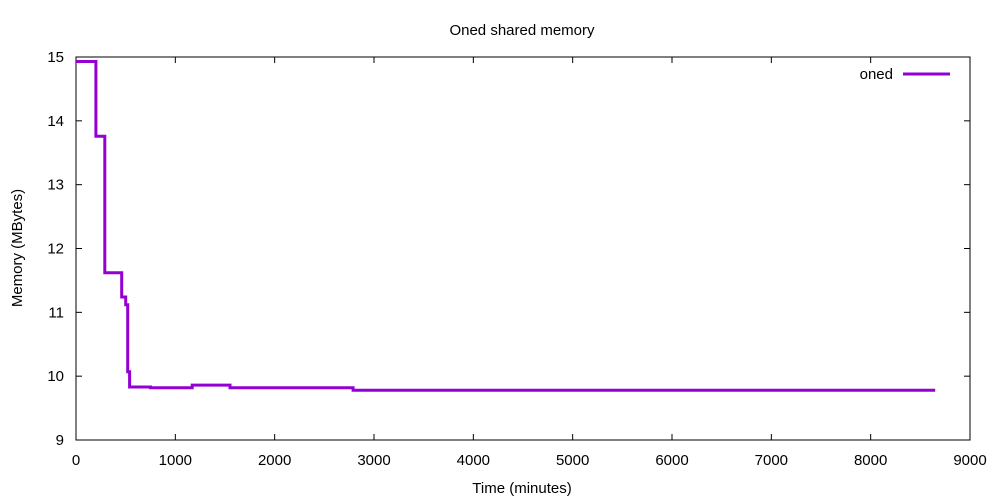  I want to click on y-tick-label: 10, so click(55, 376).